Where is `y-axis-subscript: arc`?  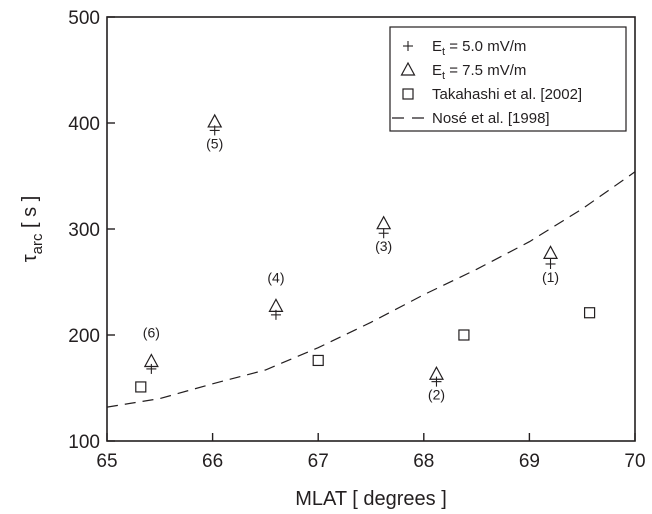
y-axis-subscript: arc is located at coordinates (37, 243).